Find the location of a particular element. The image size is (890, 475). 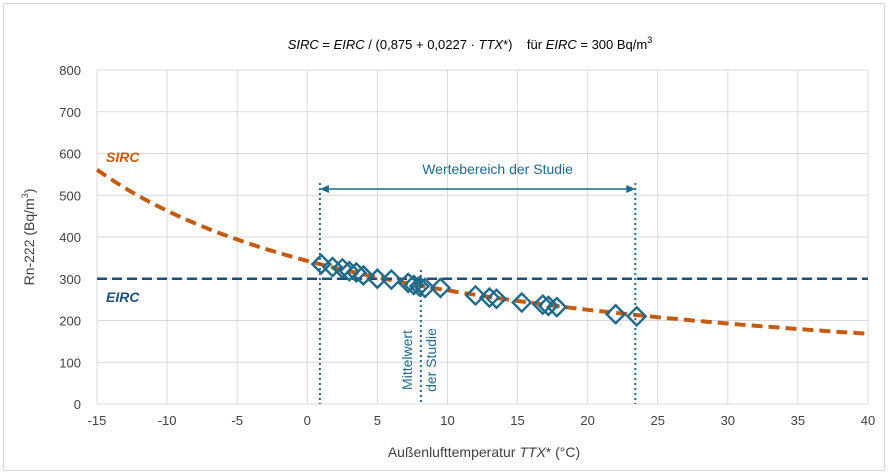

y-tick-labels: 0 100 200 300 400 500 600 700 800 is located at coordinates (70, 237).